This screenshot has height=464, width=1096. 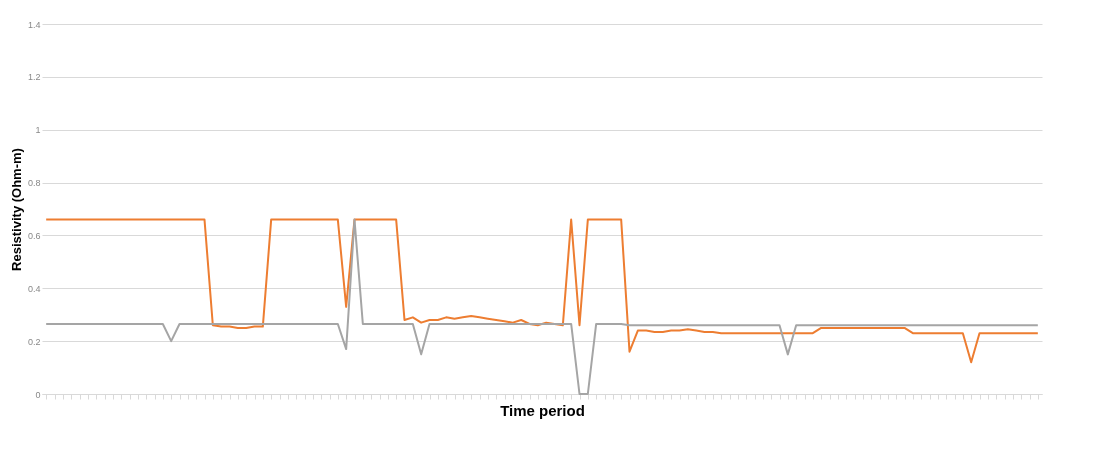 I want to click on y-tick-label: 1.4, so click(x=34, y=24).